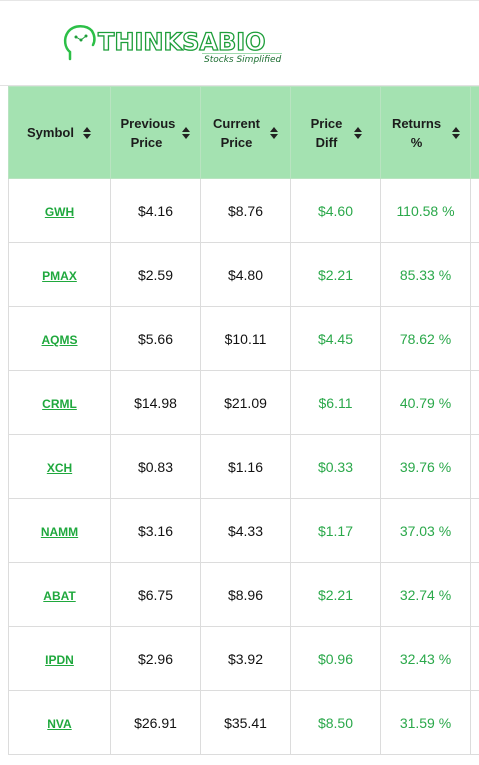 This screenshot has width=479, height=765. I want to click on logo-abio-text: ABIO, so click(233, 41).